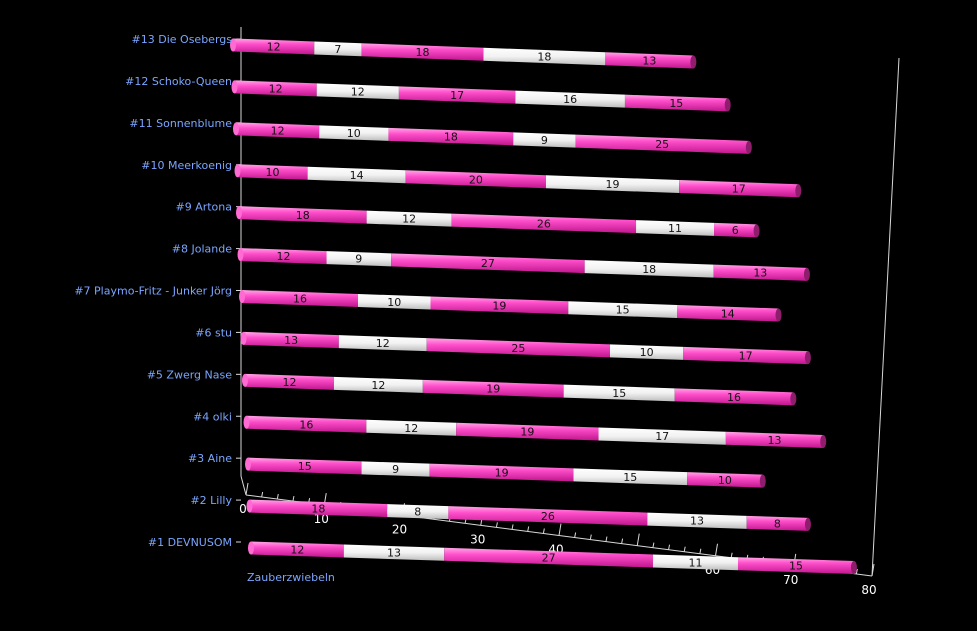 Image resolution: width=977 pixels, height=631 pixels. What do you see at coordinates (210, 458) in the screenshot?
I see `category-label: #3 Aine` at bounding box center [210, 458].